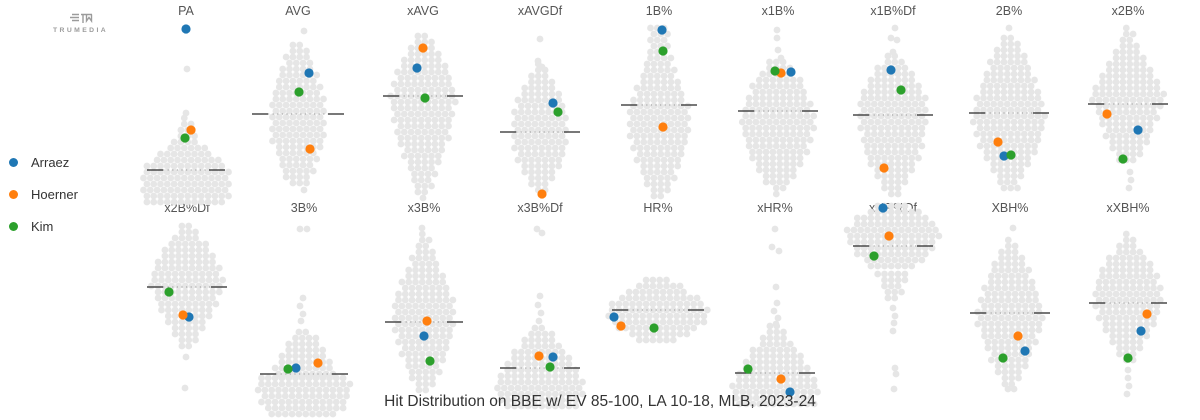 The width and height of the screenshot is (1200, 420). I want to click on player-marker-arraez-x3B%Df, so click(553, 357).